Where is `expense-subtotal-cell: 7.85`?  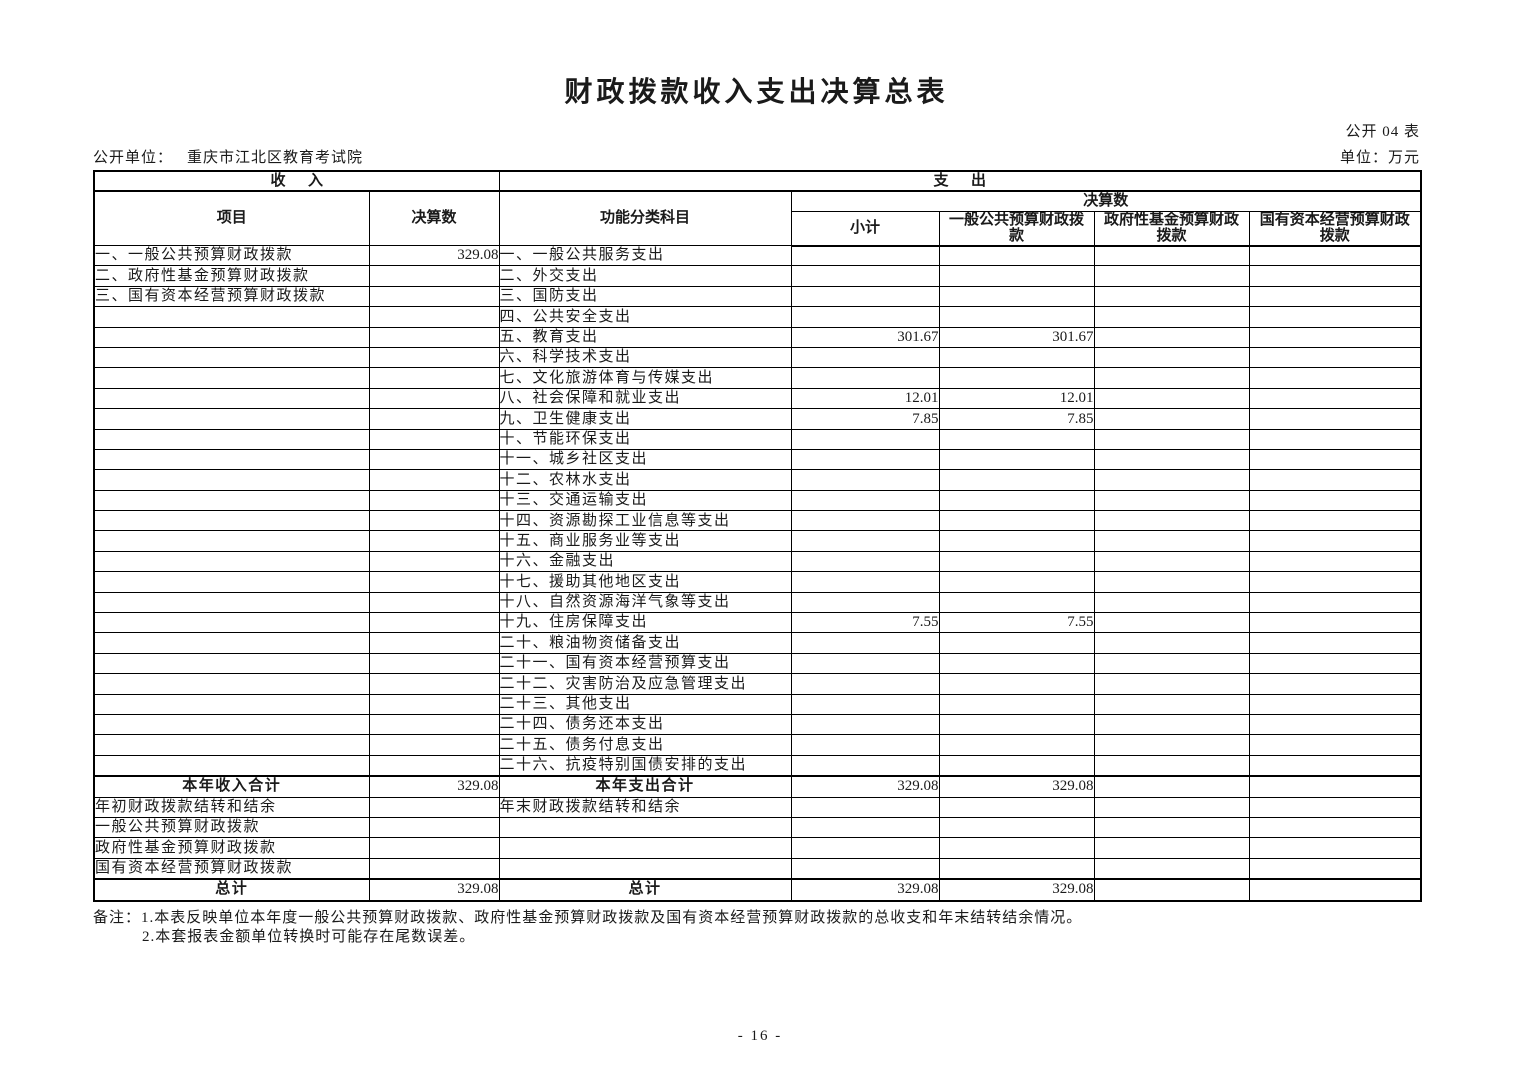
expense-subtotal-cell: 7.85 is located at coordinates (865, 419).